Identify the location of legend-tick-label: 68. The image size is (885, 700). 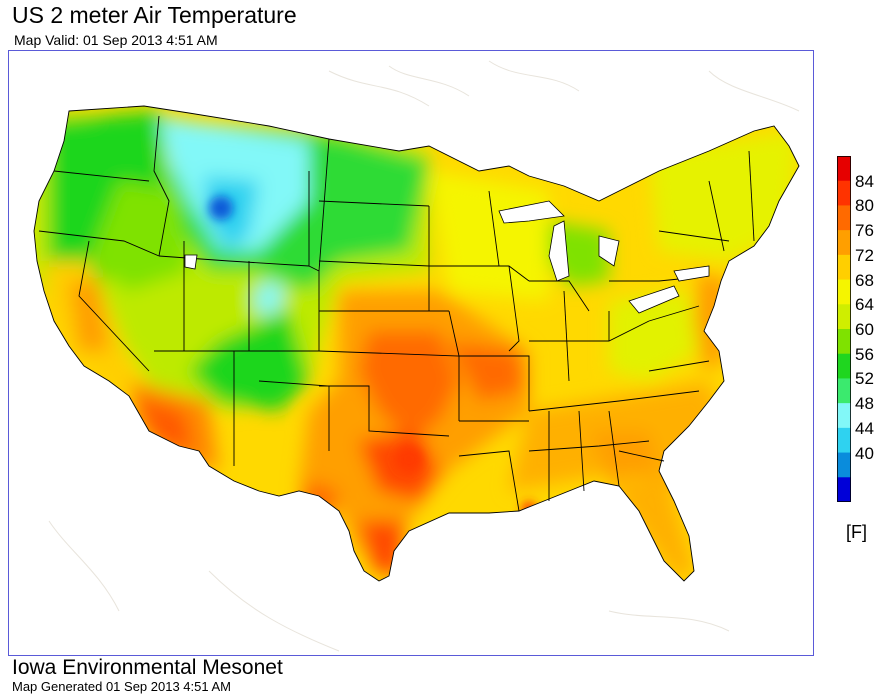
(864, 280).